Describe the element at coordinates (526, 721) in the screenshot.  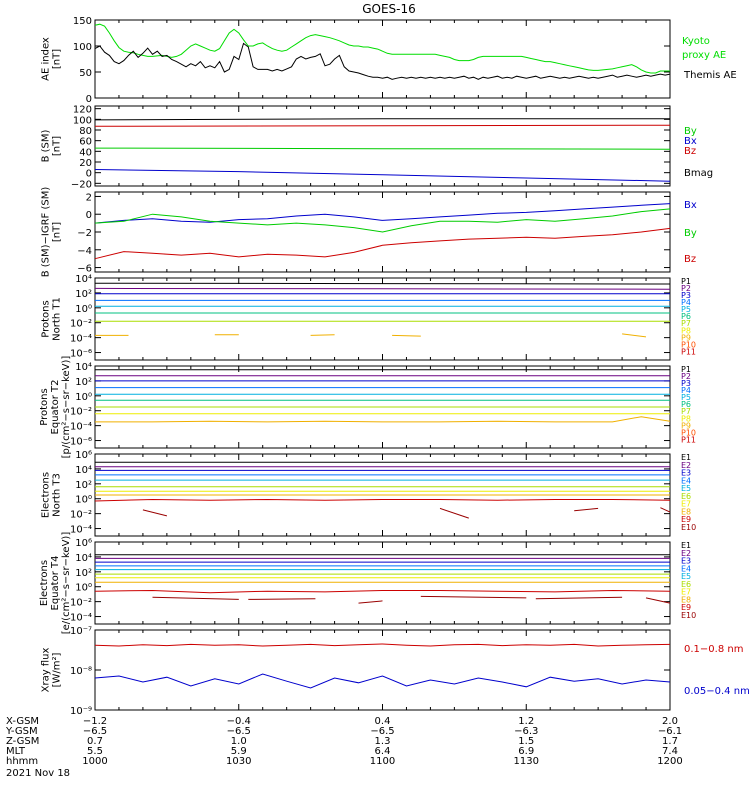
I see `footer-value: 1.2` at that location.